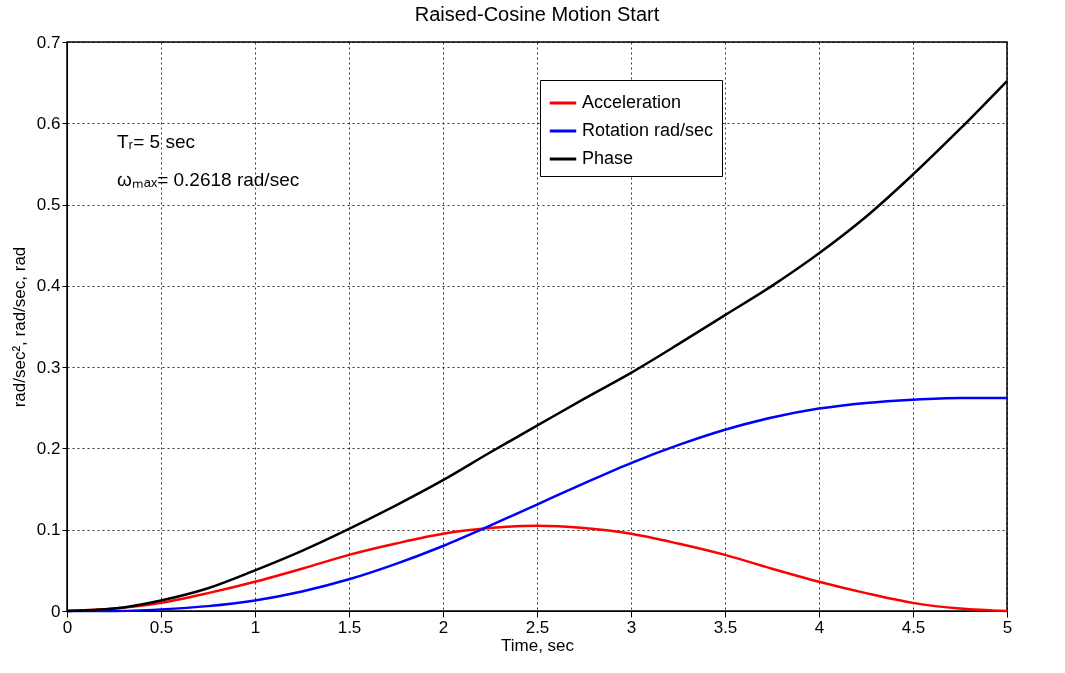  What do you see at coordinates (632, 102) in the screenshot?
I see `legend-label: Acceleration` at bounding box center [632, 102].